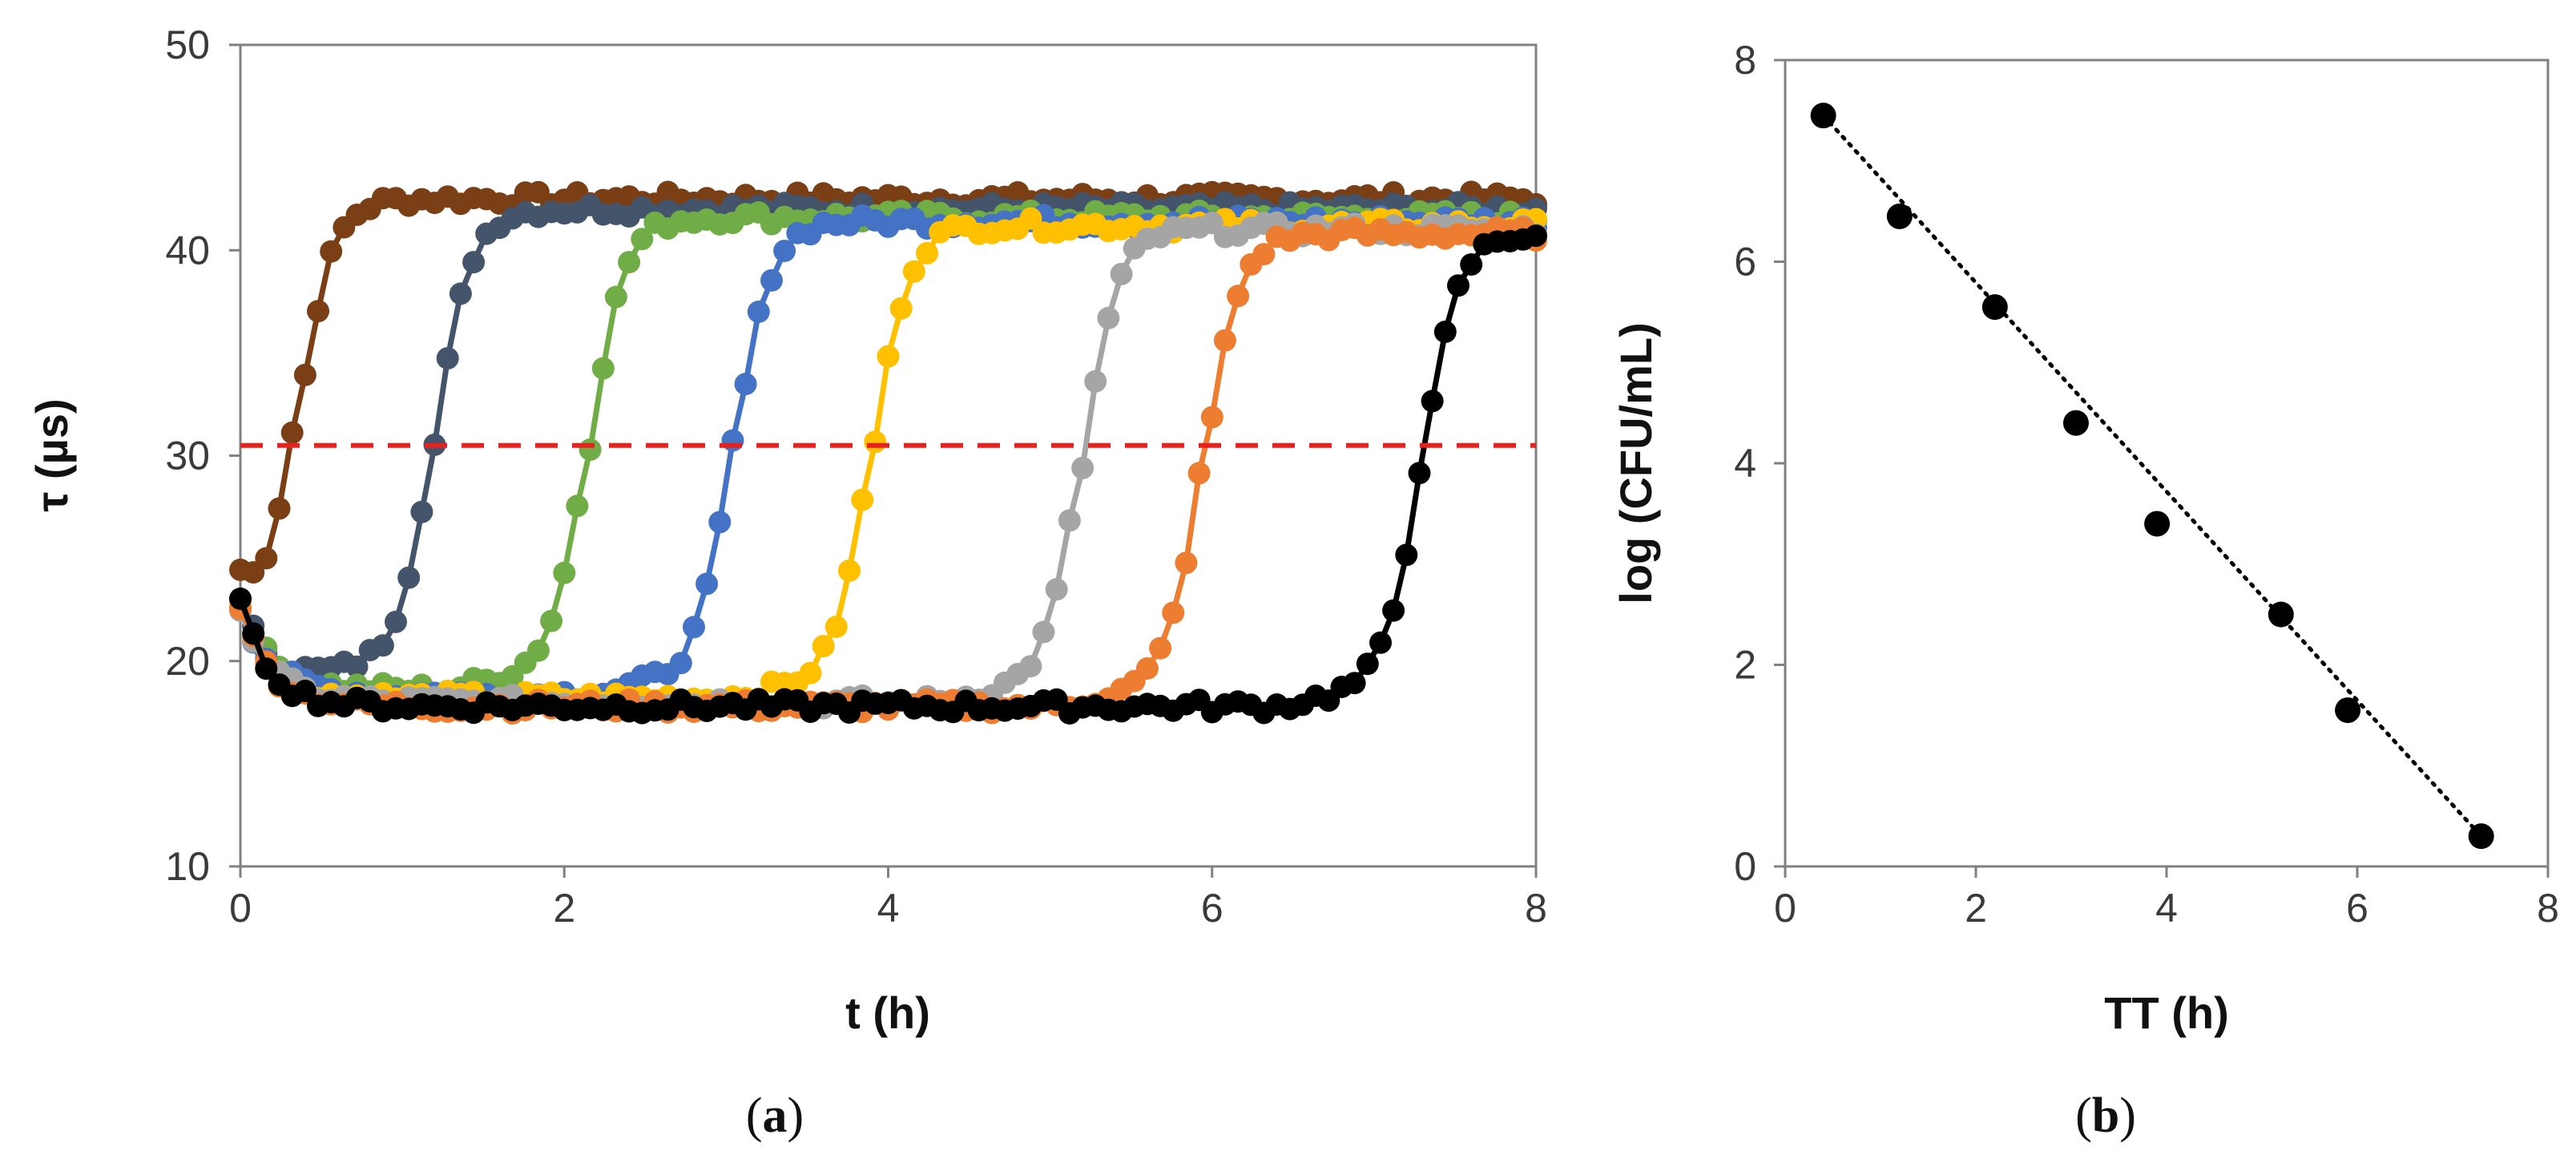 This screenshot has height=1155, width=2576. What do you see at coordinates (888, 909) in the screenshot?
I see `chart-a-xtick-label: 4` at bounding box center [888, 909].